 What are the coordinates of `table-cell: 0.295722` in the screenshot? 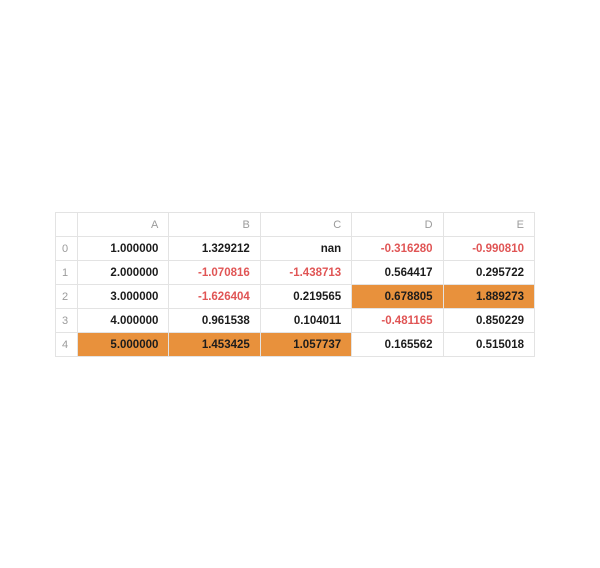 It's located at (489, 272).